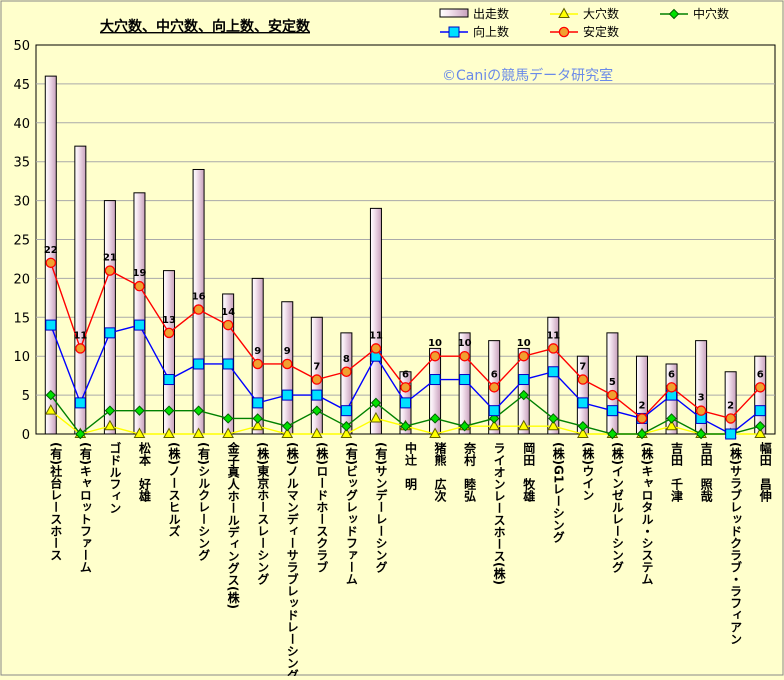  What do you see at coordinates (706, 472) in the screenshot?
I see `x-tick-label: 吉田 照哉` at bounding box center [706, 472].